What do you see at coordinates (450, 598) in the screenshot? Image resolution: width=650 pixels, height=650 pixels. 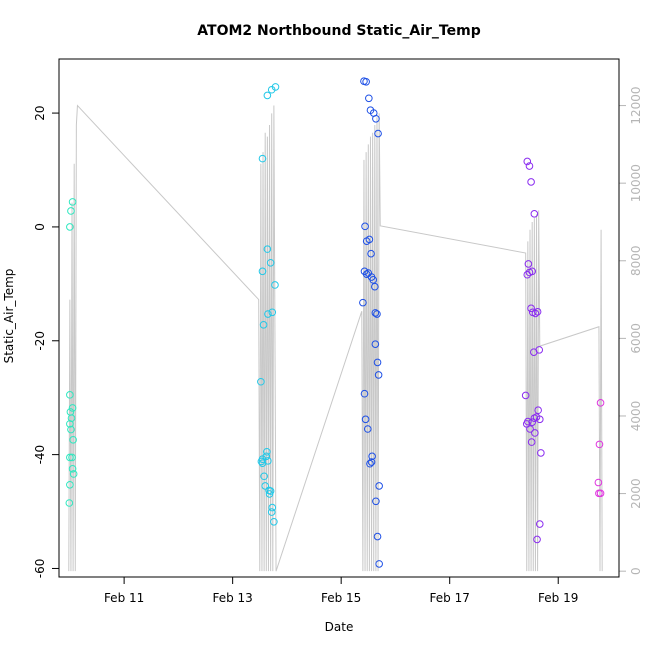 I see `x-tick-label: Feb 17` at bounding box center [450, 598].